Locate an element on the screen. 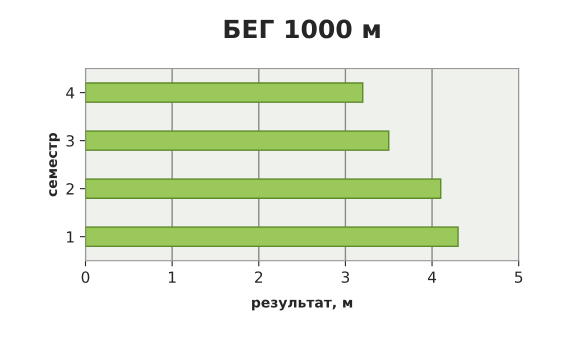  x-tick-label: 5 is located at coordinates (518, 277).